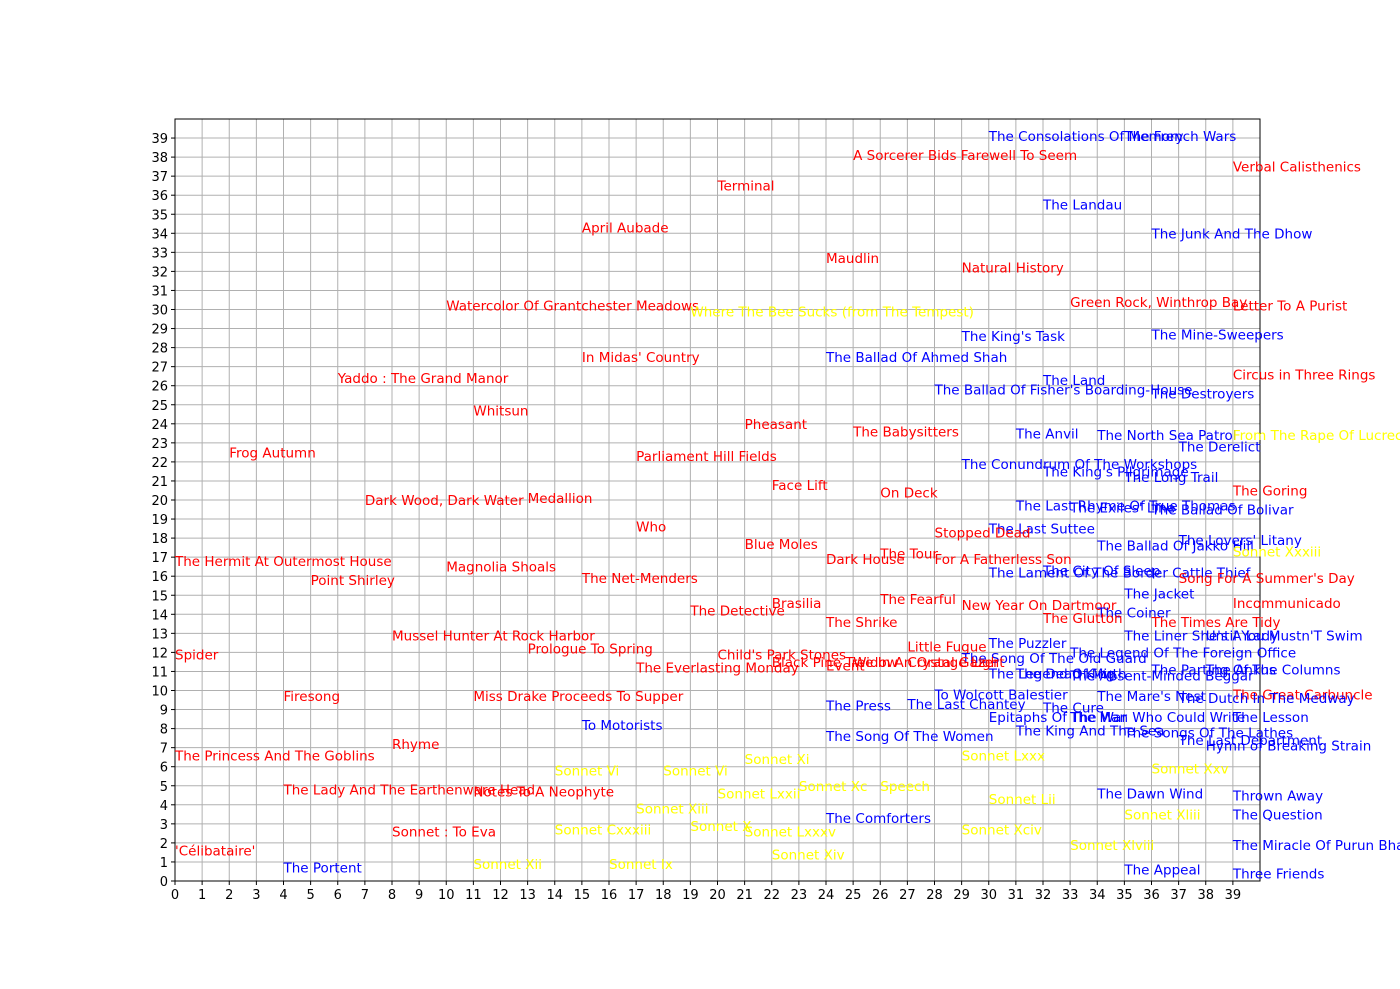 The height and width of the screenshot is (989, 1400). What do you see at coordinates (215, 852) in the screenshot?
I see `point-label: 'Célibataire'` at bounding box center [215, 852].